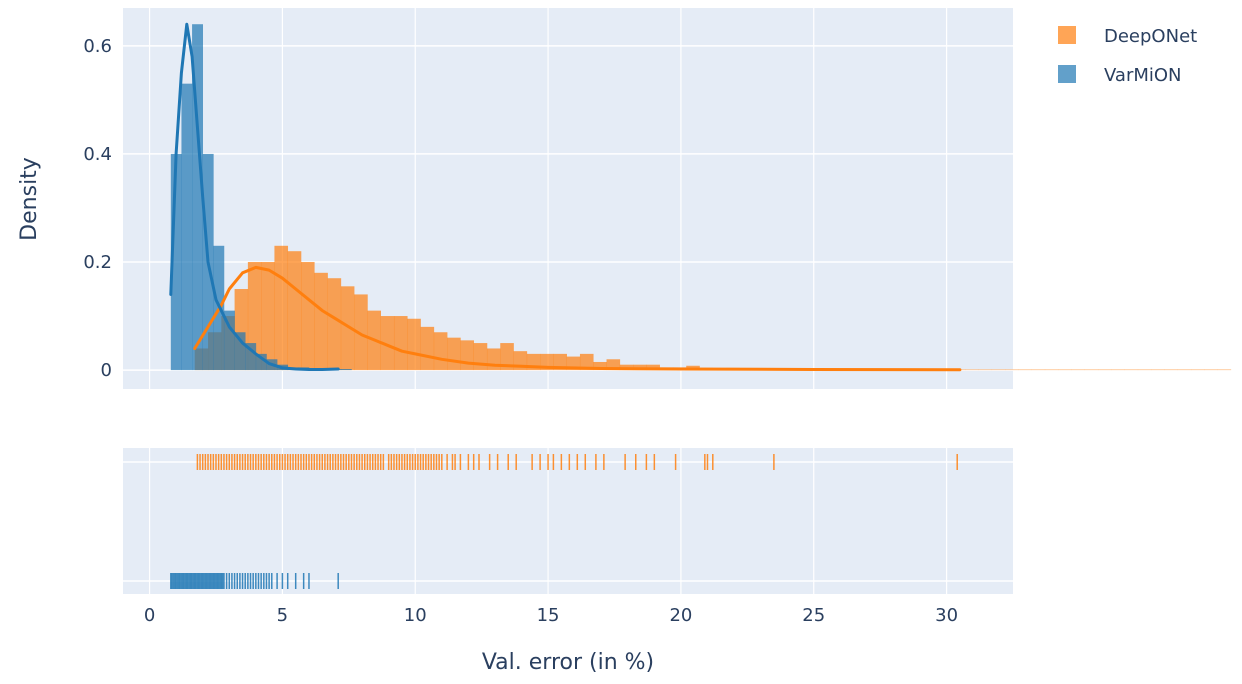 The image size is (1242, 684). What do you see at coordinates (564, 521) in the screenshot?
I see `rug-plot` at bounding box center [564, 521].